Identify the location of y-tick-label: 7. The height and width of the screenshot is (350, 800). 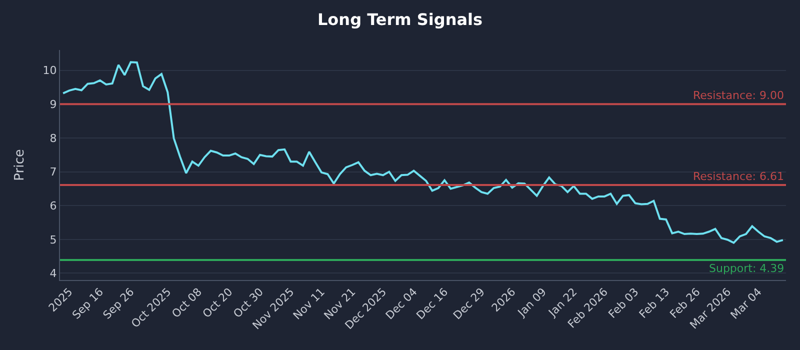
(53, 172).